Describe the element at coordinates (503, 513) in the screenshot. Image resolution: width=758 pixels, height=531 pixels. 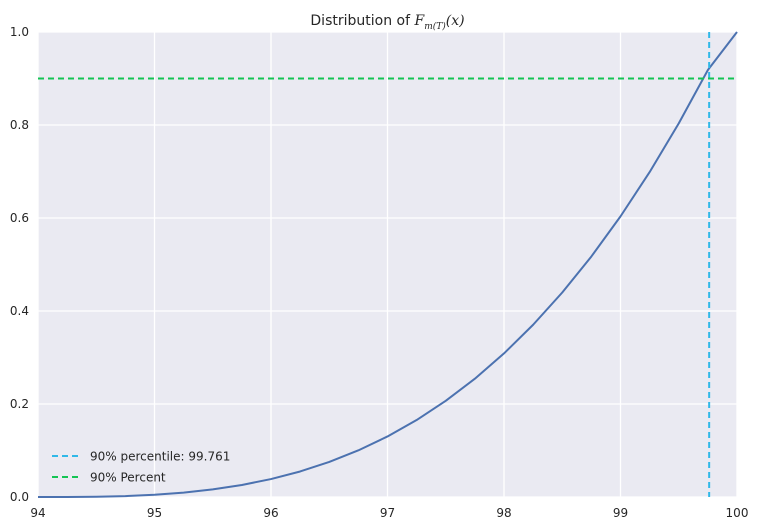
I see `x-tick-label: 98` at that location.